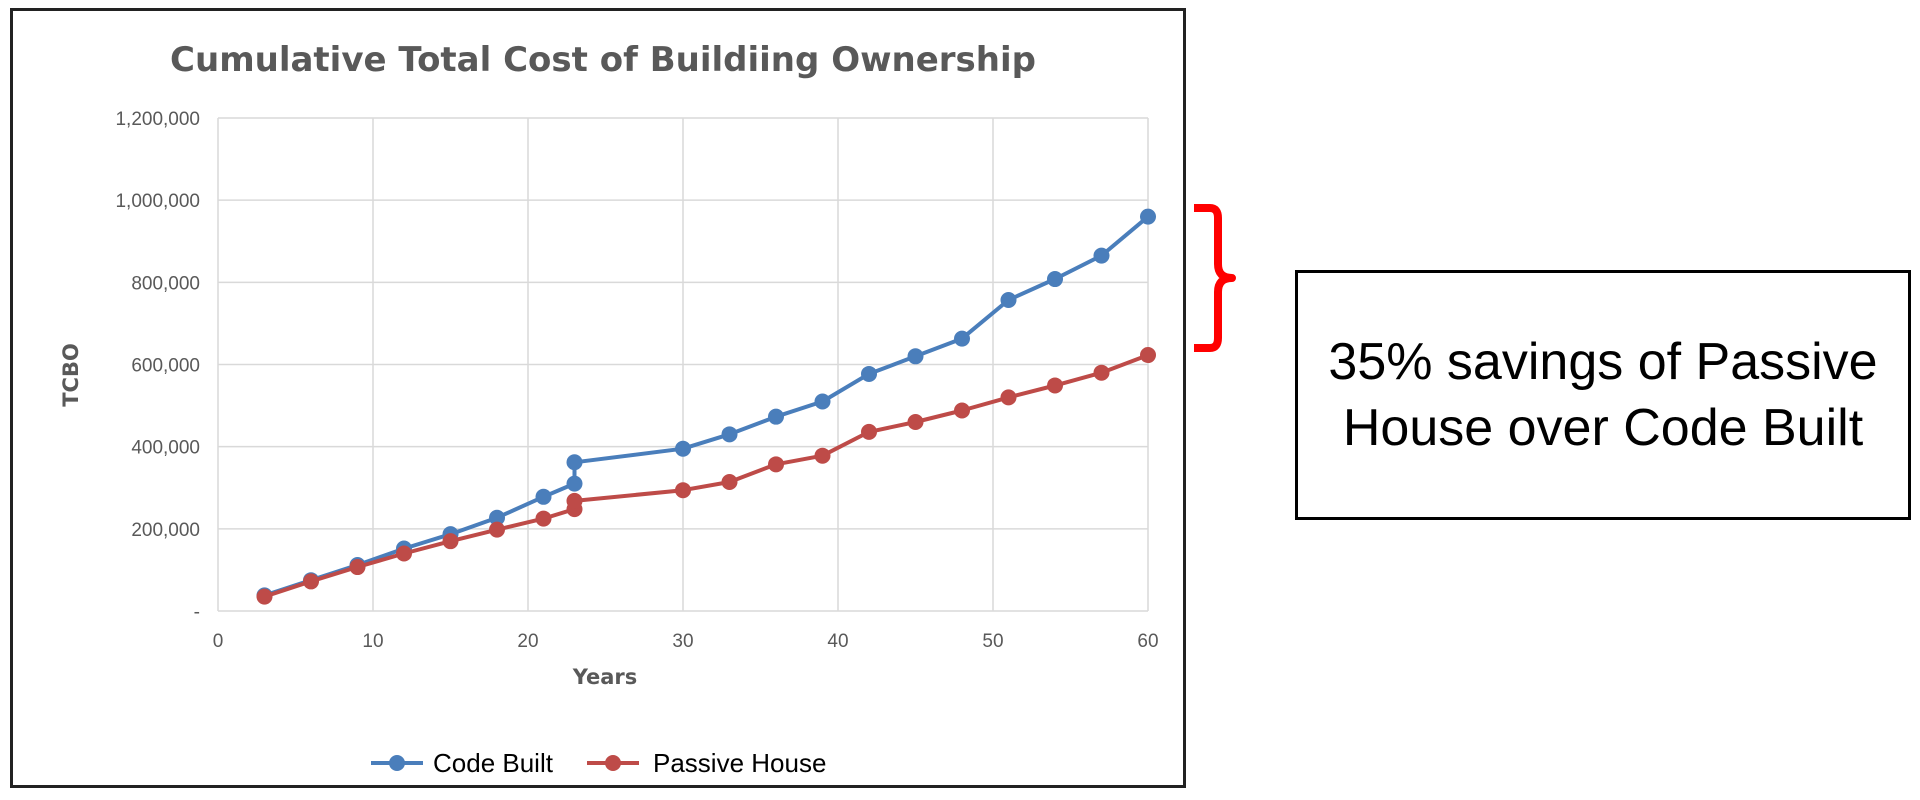  I want to click on x-tick-label: 10, so click(372, 641).